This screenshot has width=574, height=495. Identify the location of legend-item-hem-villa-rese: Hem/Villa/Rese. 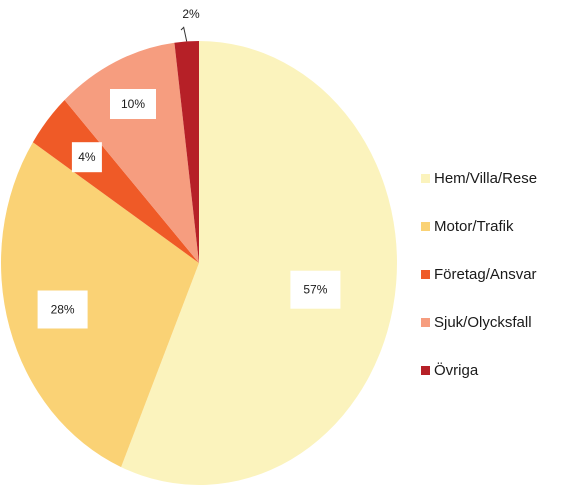
(479, 178).